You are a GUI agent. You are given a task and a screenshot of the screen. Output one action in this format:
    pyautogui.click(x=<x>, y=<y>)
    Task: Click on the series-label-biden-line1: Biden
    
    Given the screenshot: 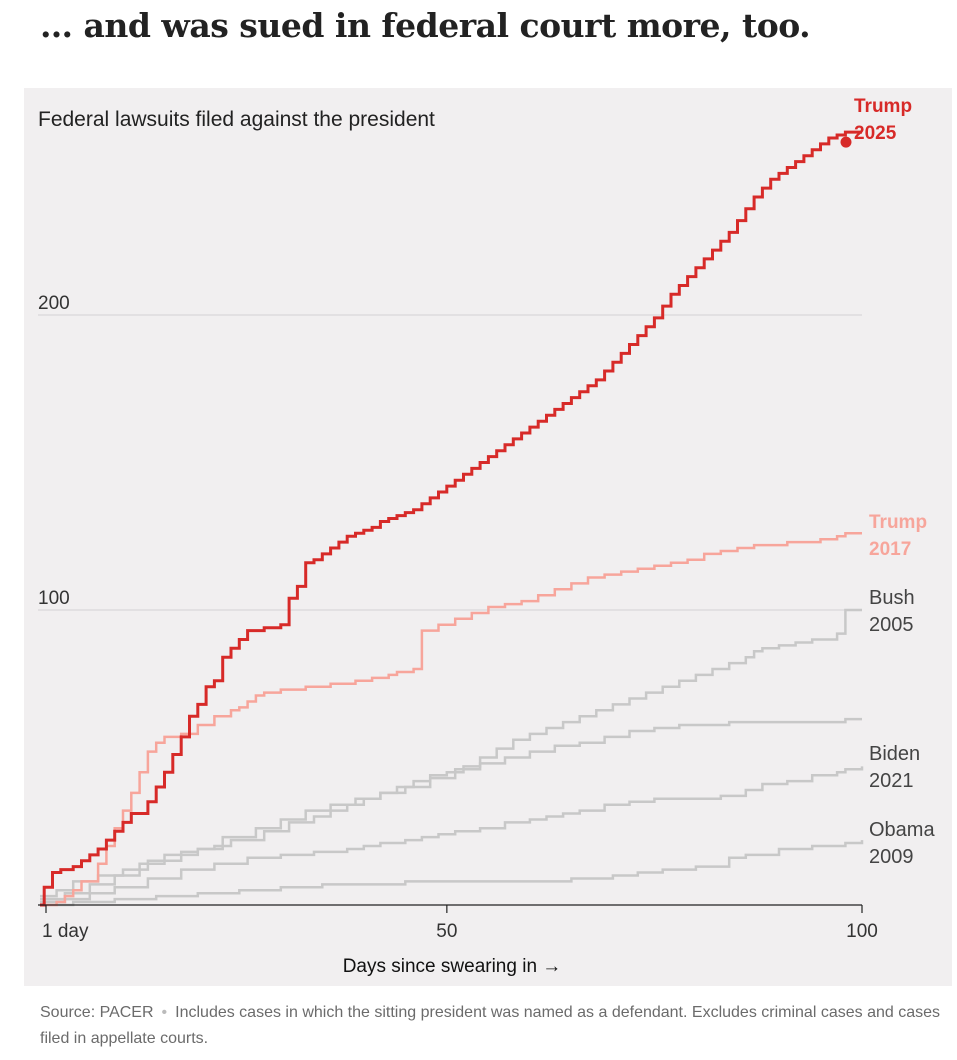 What is the action you would take?
    pyautogui.click(x=894, y=754)
    